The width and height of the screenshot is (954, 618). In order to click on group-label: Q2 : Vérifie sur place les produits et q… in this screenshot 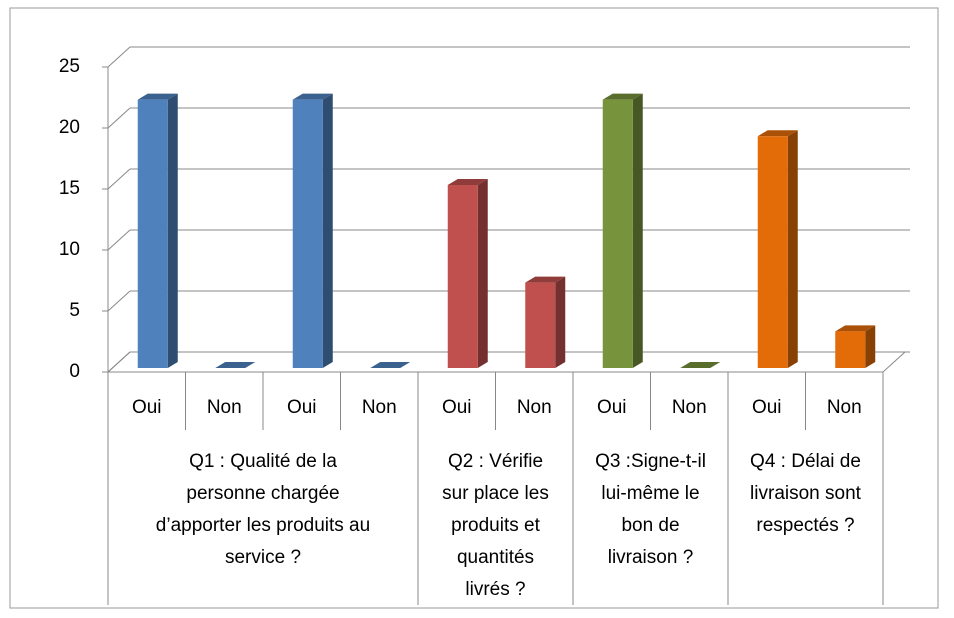, I will do `click(495, 525)`.